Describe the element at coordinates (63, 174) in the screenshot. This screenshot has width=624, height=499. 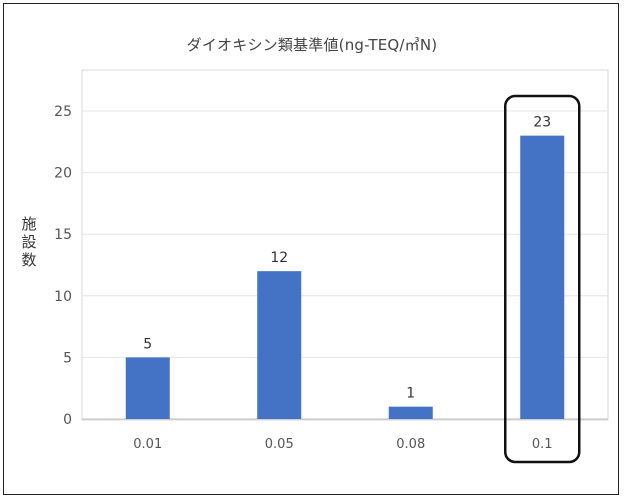
I see `y-tick-label: 20` at that location.